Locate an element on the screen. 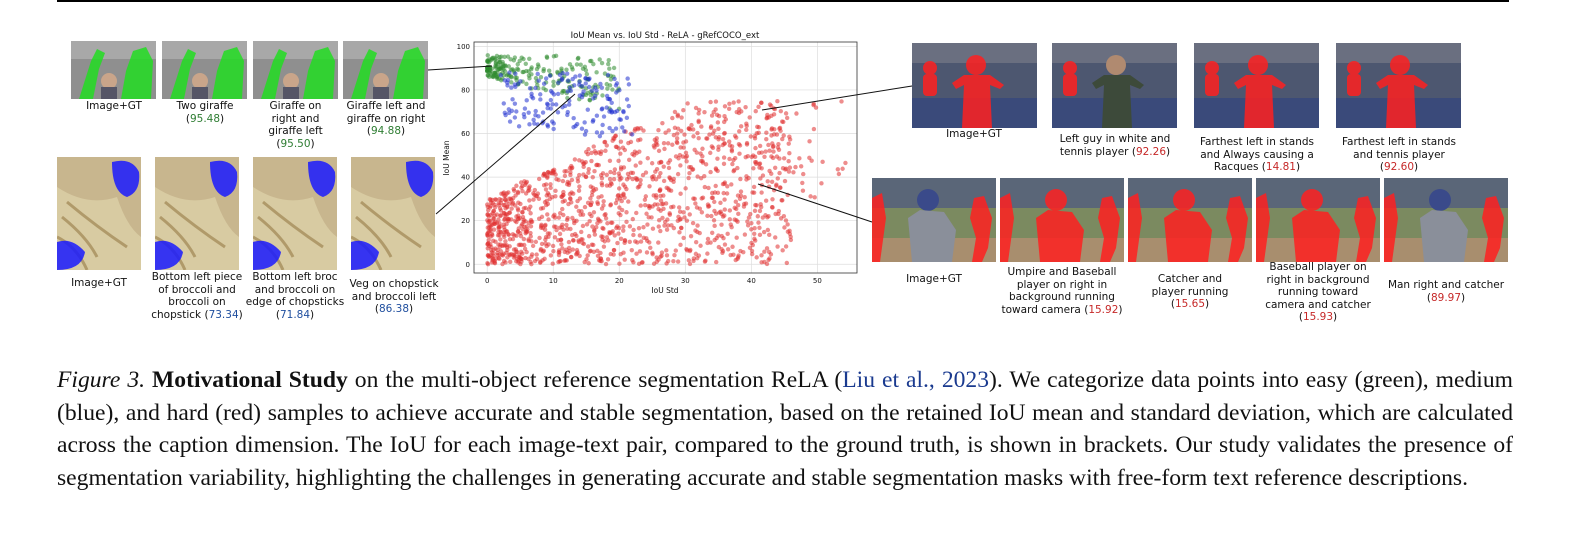 The image size is (1572, 558). broccoli-score-2: 71.84 is located at coordinates (295, 314).